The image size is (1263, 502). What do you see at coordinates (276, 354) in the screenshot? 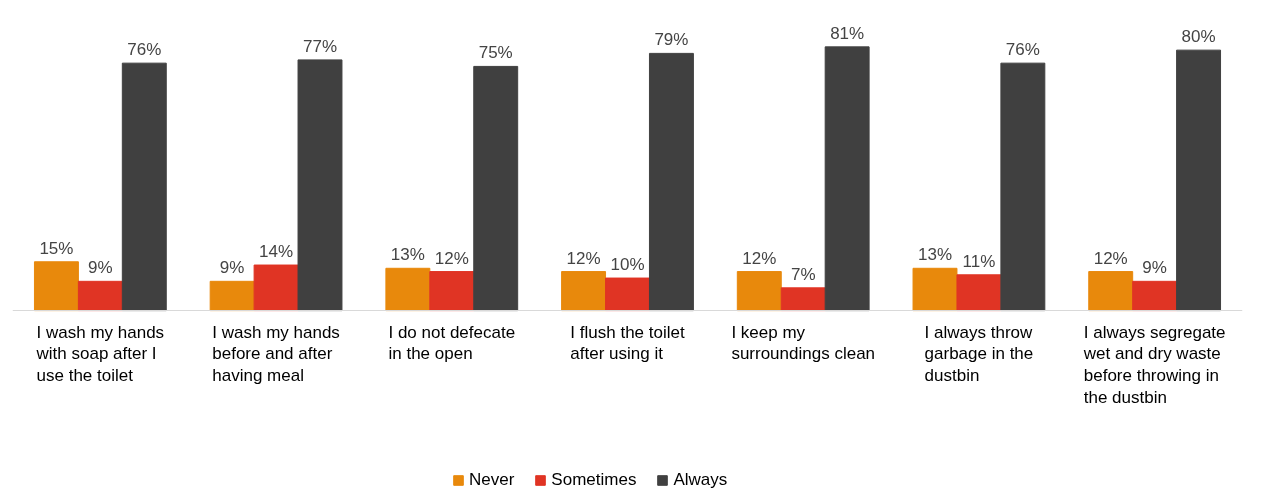
I see `x-tick-label: I wash my hands before and after having meal` at bounding box center [276, 354].